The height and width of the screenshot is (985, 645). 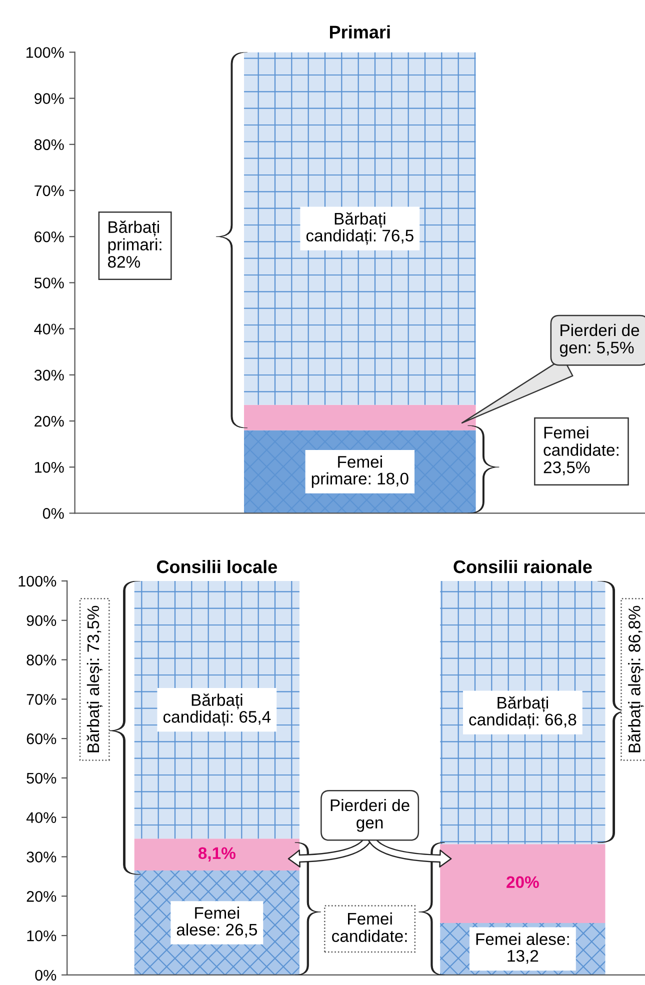 What do you see at coordinates (94, 679) in the screenshot?
I see `annotation: Bărbați aleși: 73,5%` at bounding box center [94, 679].